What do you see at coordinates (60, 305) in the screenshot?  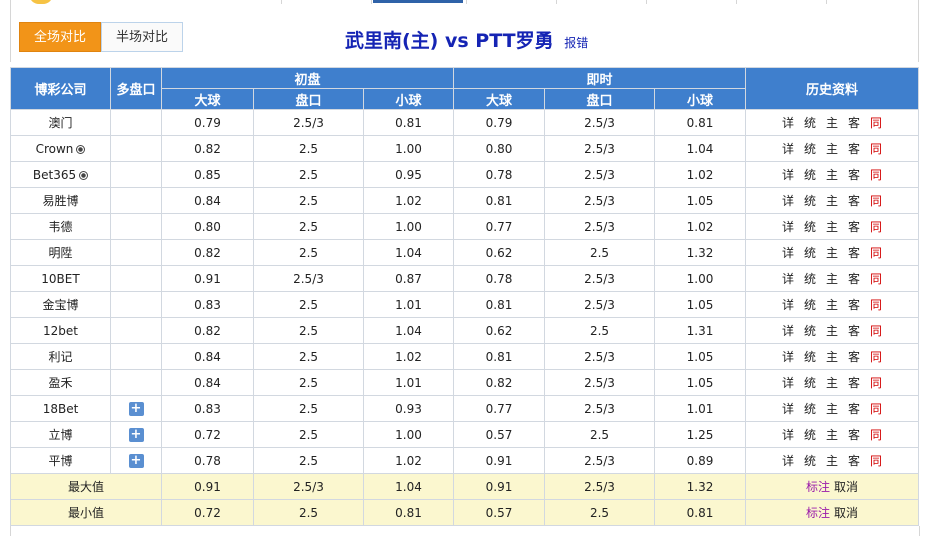 I see `company-name: 金宝博` at bounding box center [60, 305].